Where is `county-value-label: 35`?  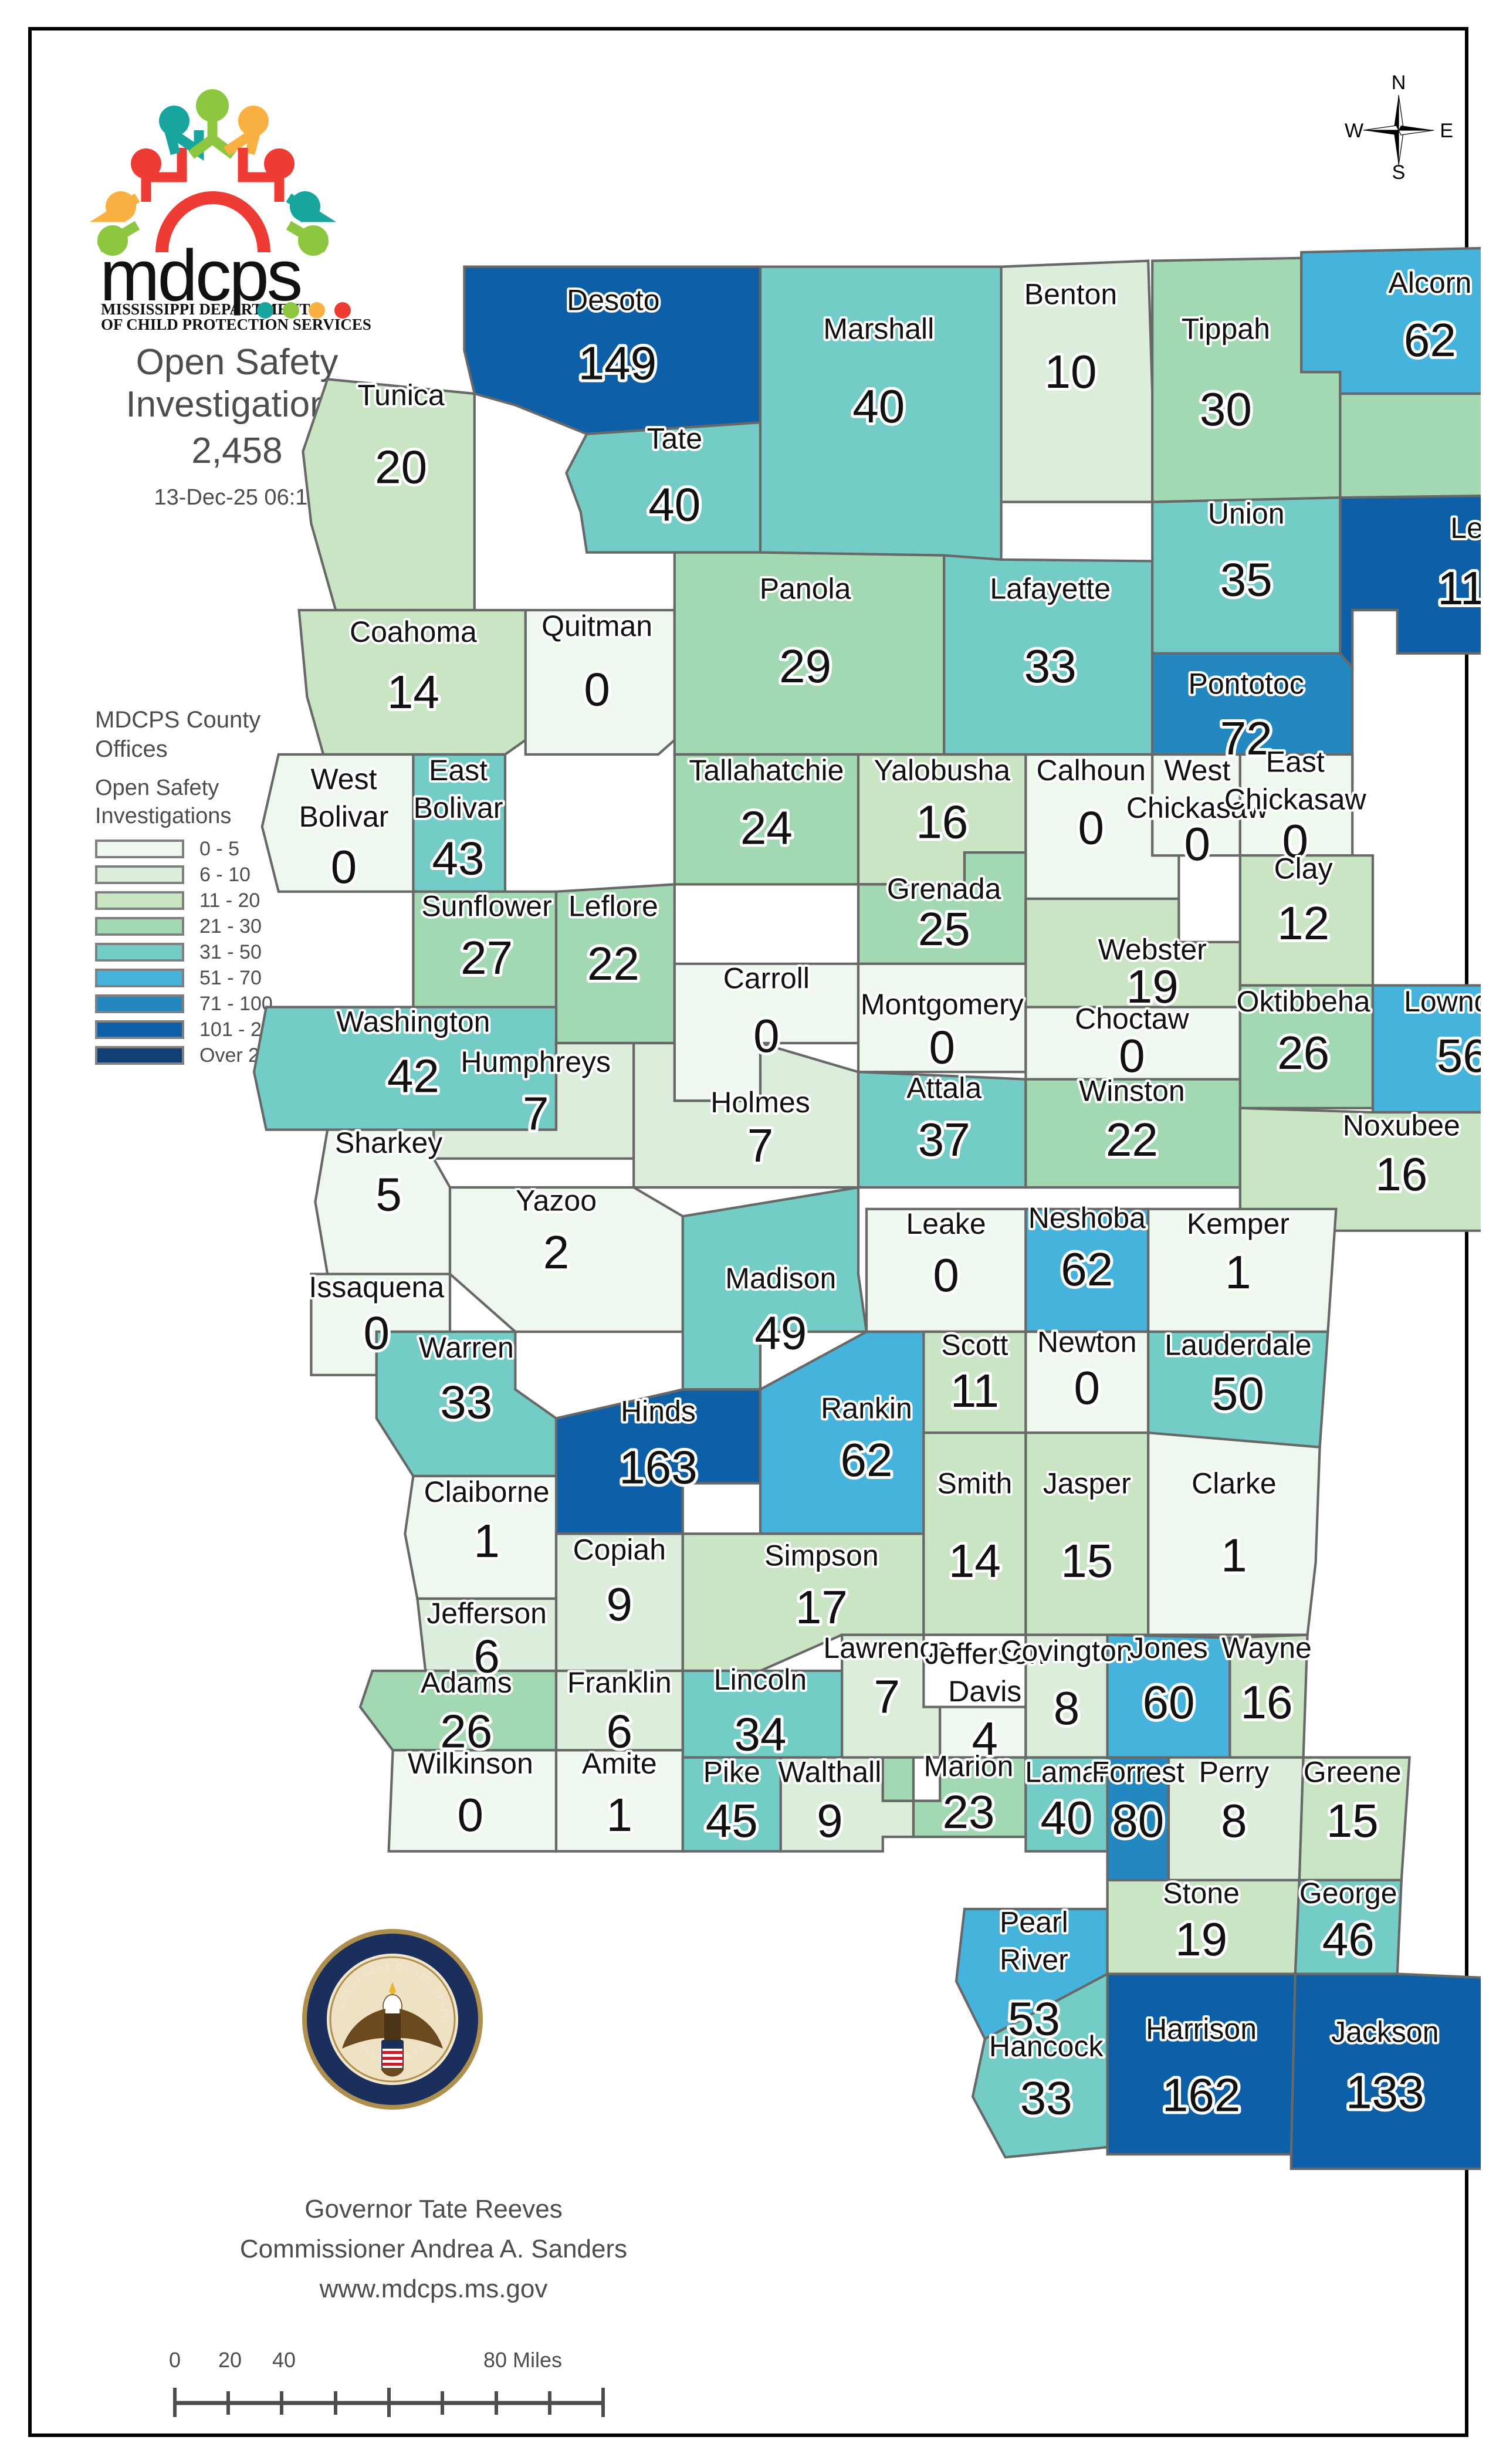 county-value-label: 35 is located at coordinates (1246, 579).